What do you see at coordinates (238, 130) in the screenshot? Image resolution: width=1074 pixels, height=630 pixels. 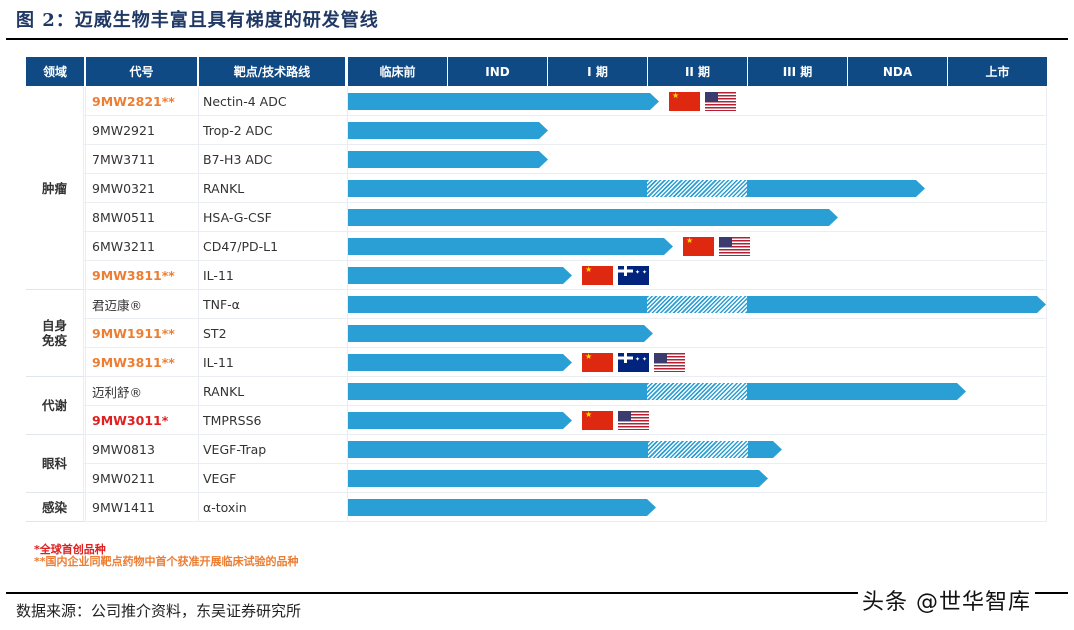 I see `drug-target: Trop-2 ADC` at bounding box center [238, 130].